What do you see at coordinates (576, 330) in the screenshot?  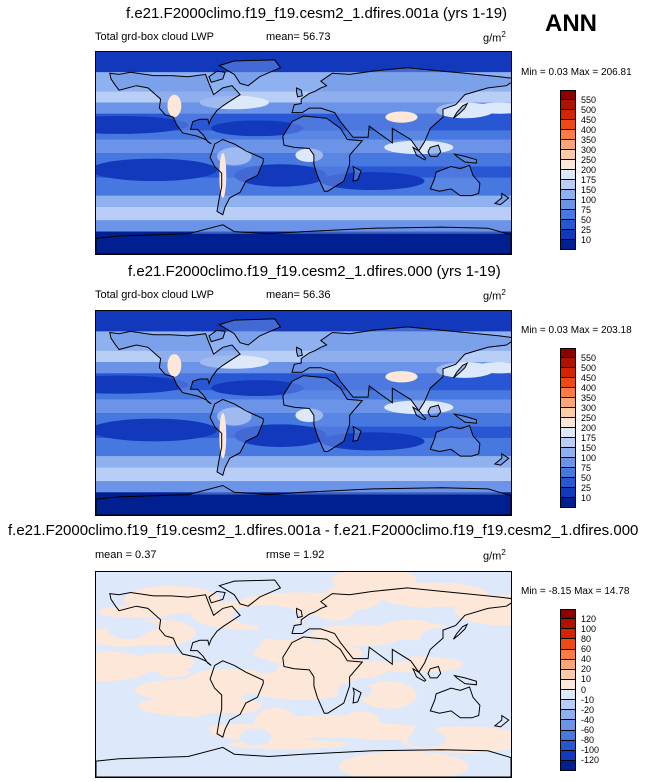 I see `panel-2-minmax: Min = 0.03 Max = 203.18` at bounding box center [576, 330].